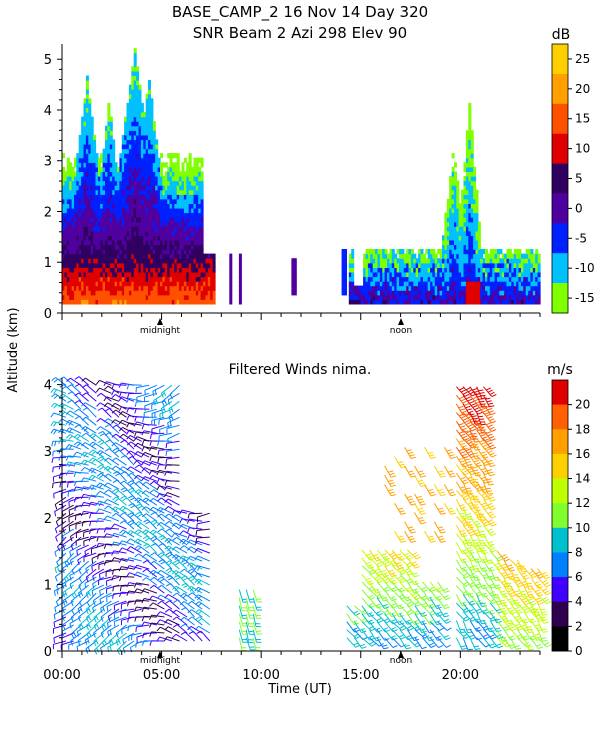 The height and width of the screenshot is (750, 600). What do you see at coordinates (579, 602) in the screenshot?
I see `wind-cbar-label: 4` at bounding box center [579, 602].